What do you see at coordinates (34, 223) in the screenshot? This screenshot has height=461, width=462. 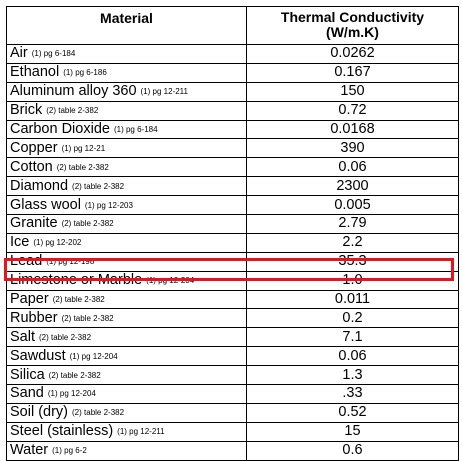 I see `material-name: Granite` at bounding box center [34, 223].